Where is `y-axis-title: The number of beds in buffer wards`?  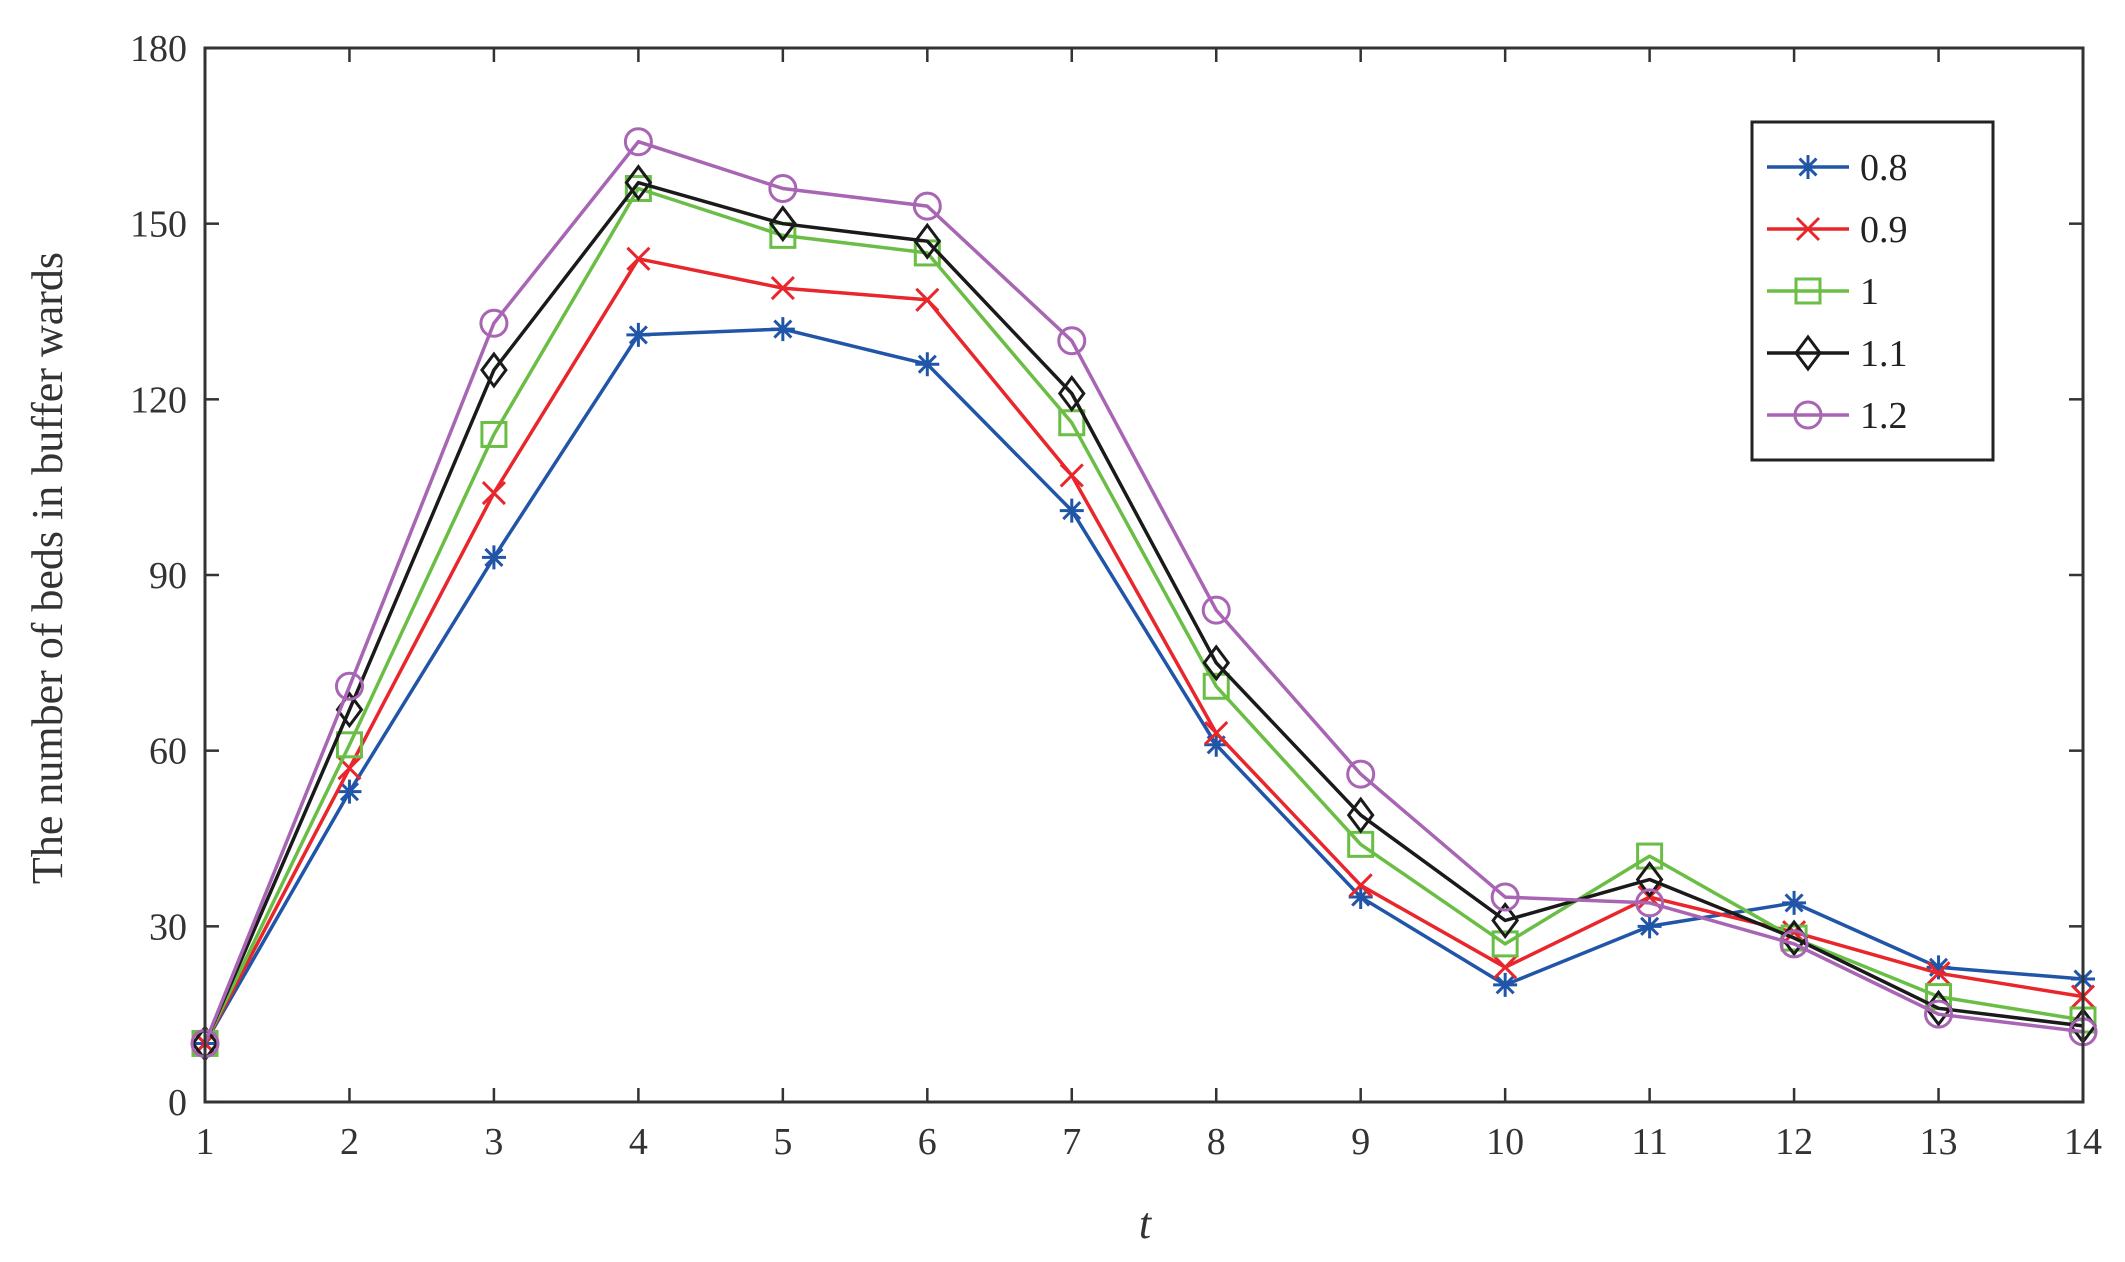
y-axis-title: The number of beds in buffer wards is located at coordinates (47, 568).